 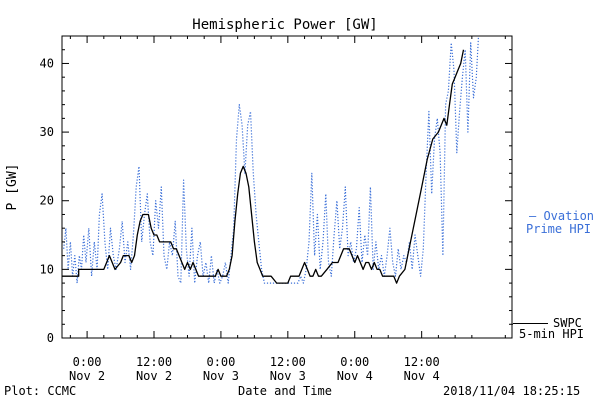 I want to click on legend-swpc: SWPC 5-min HPI, so click(x=548, y=328).